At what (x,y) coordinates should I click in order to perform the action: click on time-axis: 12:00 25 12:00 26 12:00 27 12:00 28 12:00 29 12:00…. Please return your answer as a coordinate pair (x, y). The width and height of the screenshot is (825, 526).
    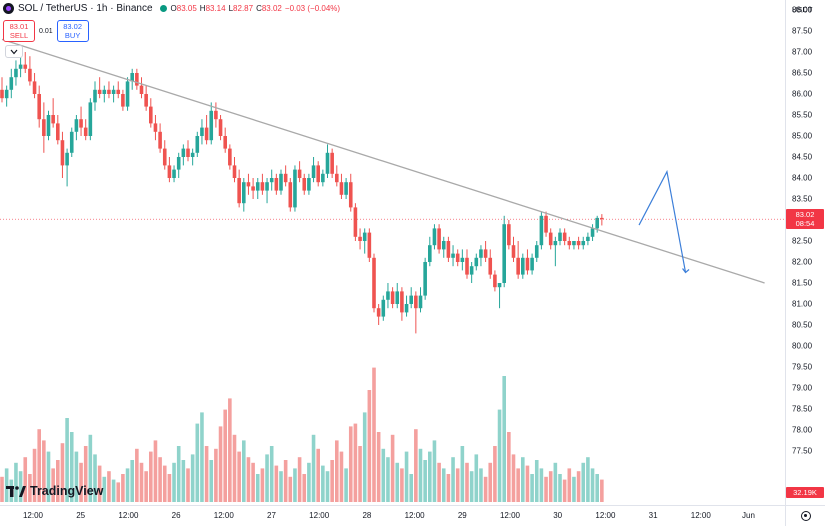
    Looking at the image, I should click on (392, 515).